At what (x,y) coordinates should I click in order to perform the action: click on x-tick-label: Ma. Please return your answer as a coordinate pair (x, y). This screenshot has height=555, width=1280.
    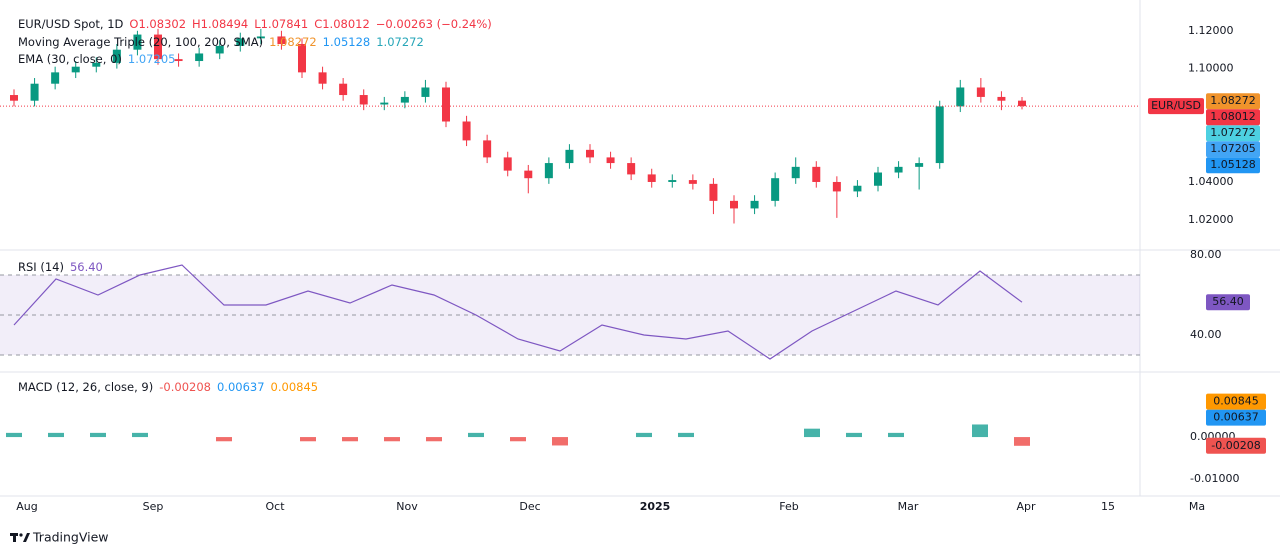
    Looking at the image, I should click on (1197, 506).